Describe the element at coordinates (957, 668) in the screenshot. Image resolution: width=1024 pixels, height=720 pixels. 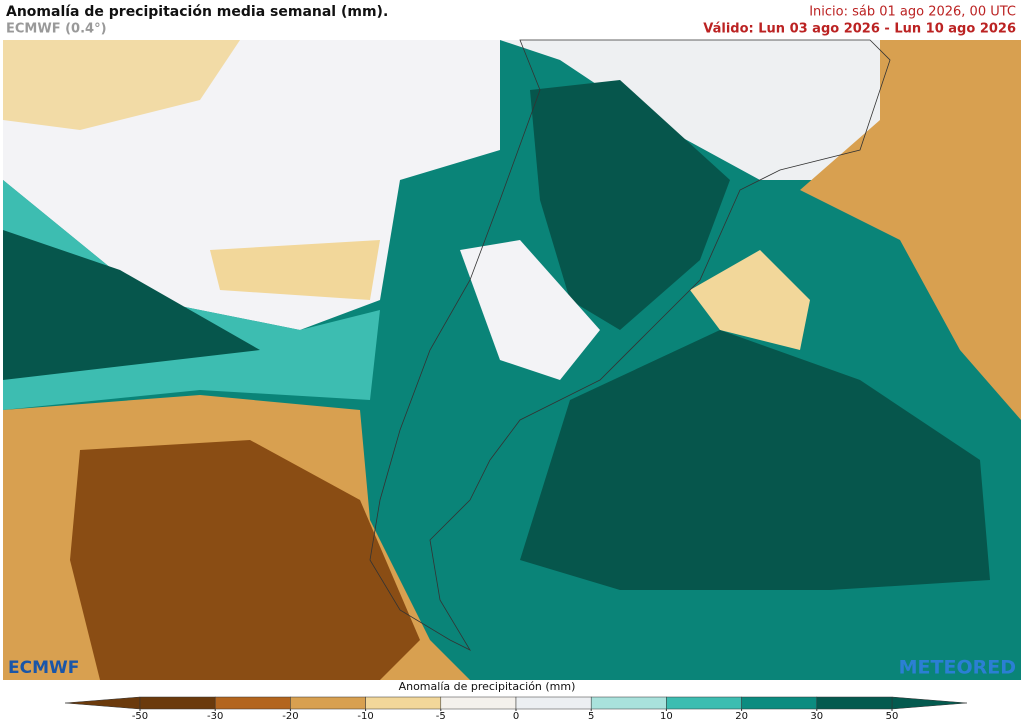
I see `logo-right: METEORED` at that location.